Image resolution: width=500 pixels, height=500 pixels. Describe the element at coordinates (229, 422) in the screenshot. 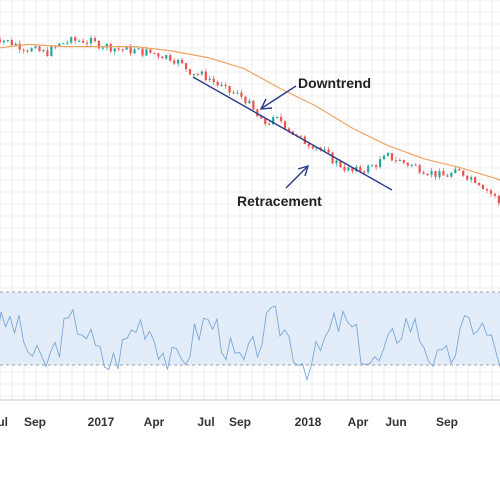

I see `x-axis-ticks: Jul Sep 2017 Apr Jul Sep 2018 Apr Jun Sep` at that location.